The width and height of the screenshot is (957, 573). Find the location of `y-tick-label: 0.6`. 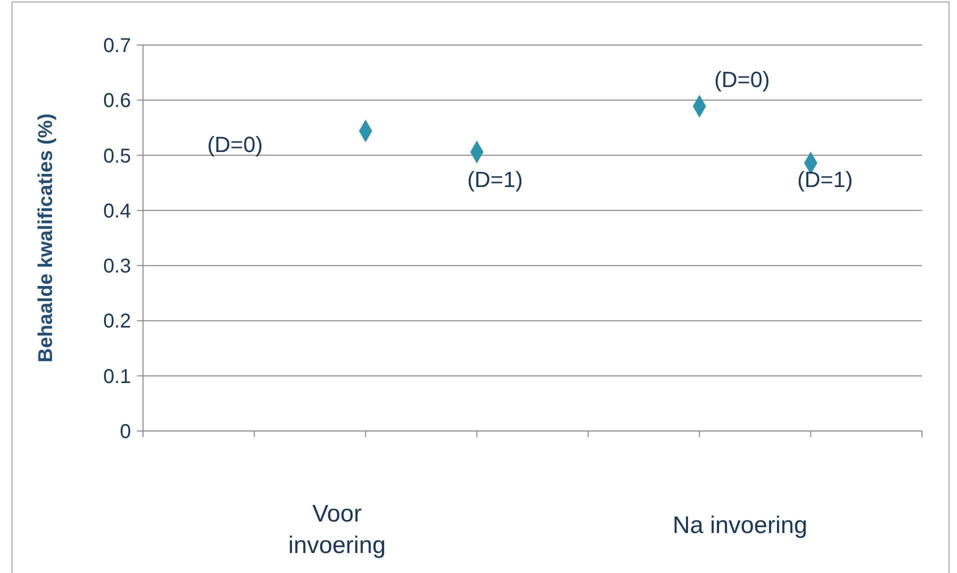

y-tick-label: 0.6 is located at coordinates (117, 101).